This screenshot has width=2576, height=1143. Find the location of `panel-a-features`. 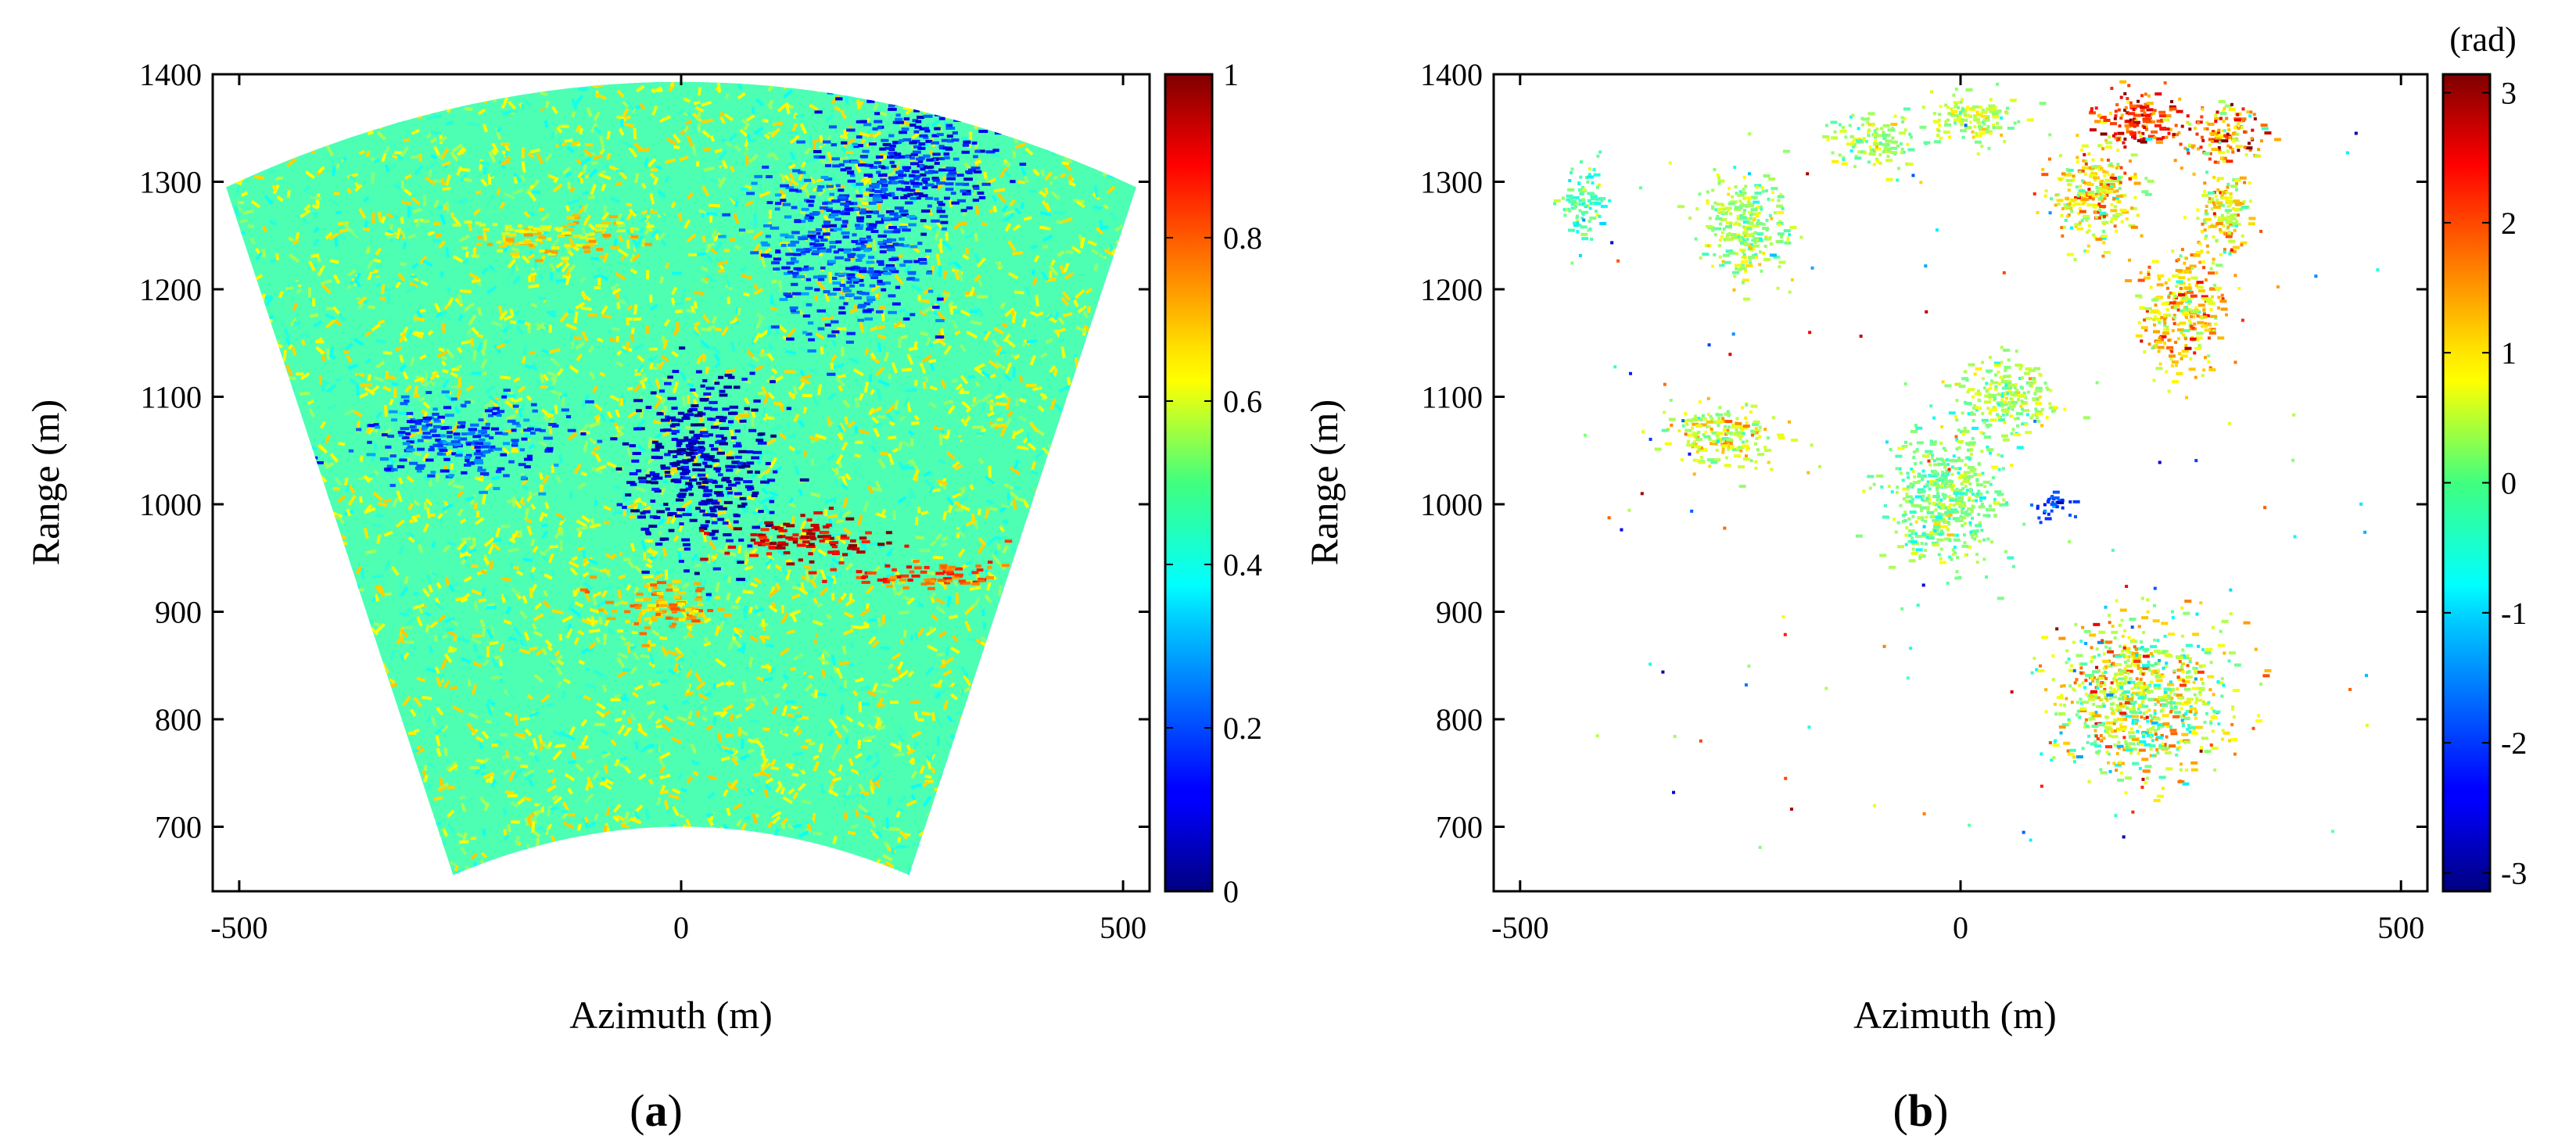

panel-a-features is located at coordinates (669, 364).